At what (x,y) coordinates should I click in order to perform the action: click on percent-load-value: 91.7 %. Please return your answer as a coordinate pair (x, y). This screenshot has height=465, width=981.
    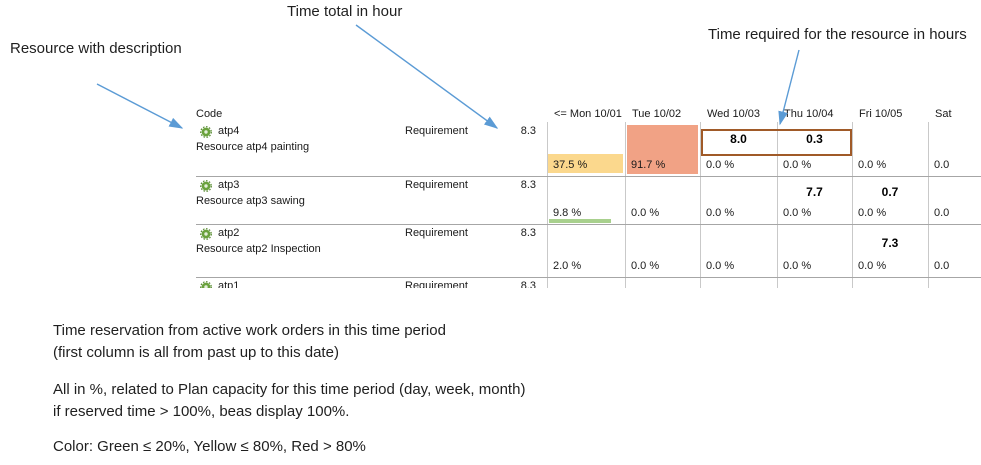
    Looking at the image, I should click on (648, 165).